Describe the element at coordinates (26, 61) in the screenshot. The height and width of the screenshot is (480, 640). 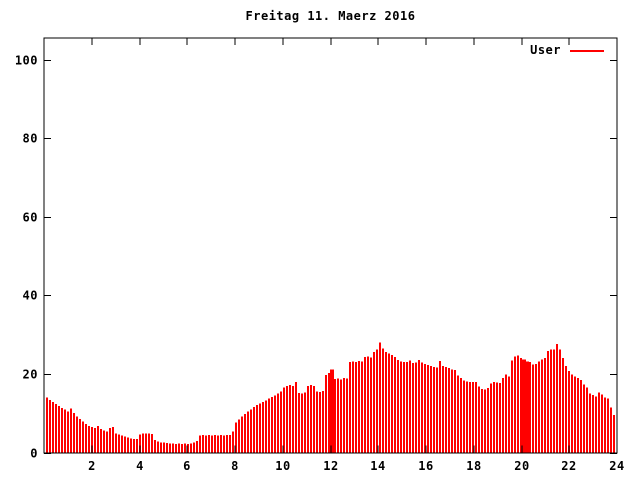
I see `y-tick-label: 100` at that location.